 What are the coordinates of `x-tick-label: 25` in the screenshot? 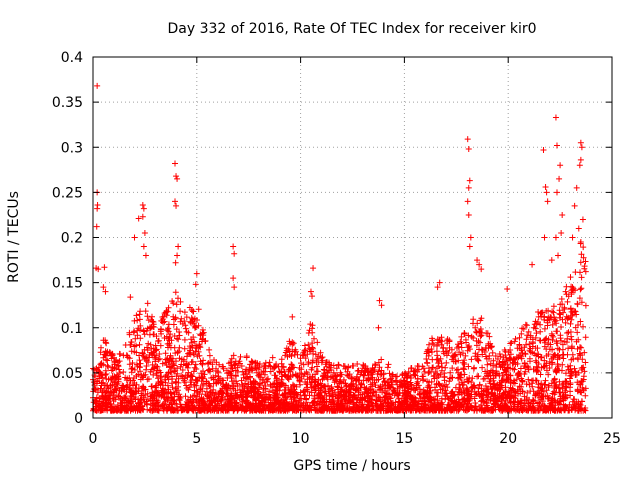 It's located at (612, 439).